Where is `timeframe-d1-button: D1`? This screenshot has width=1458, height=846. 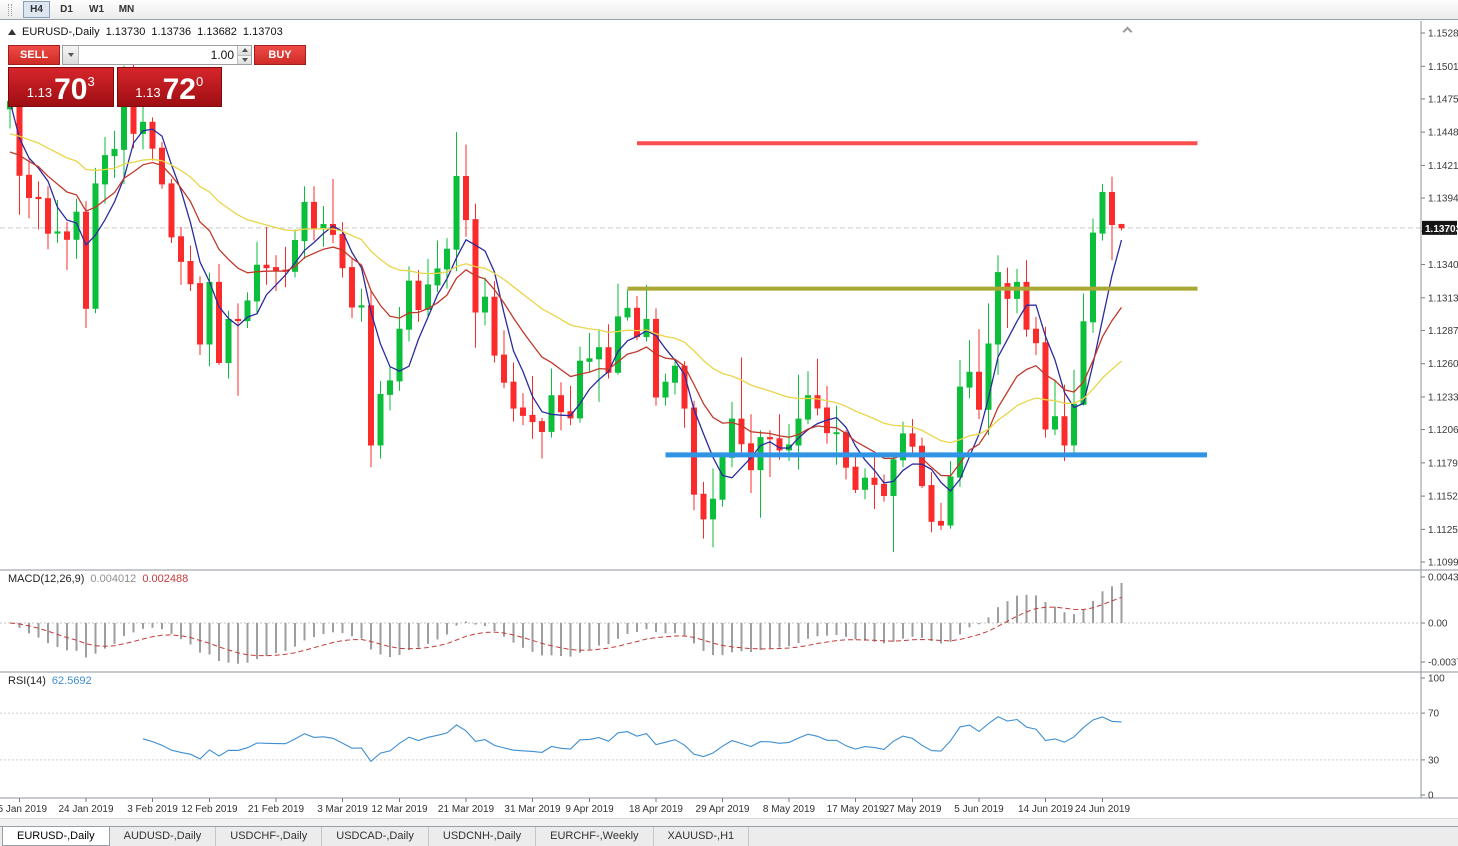 timeframe-d1-button: D1 is located at coordinates (66, 9).